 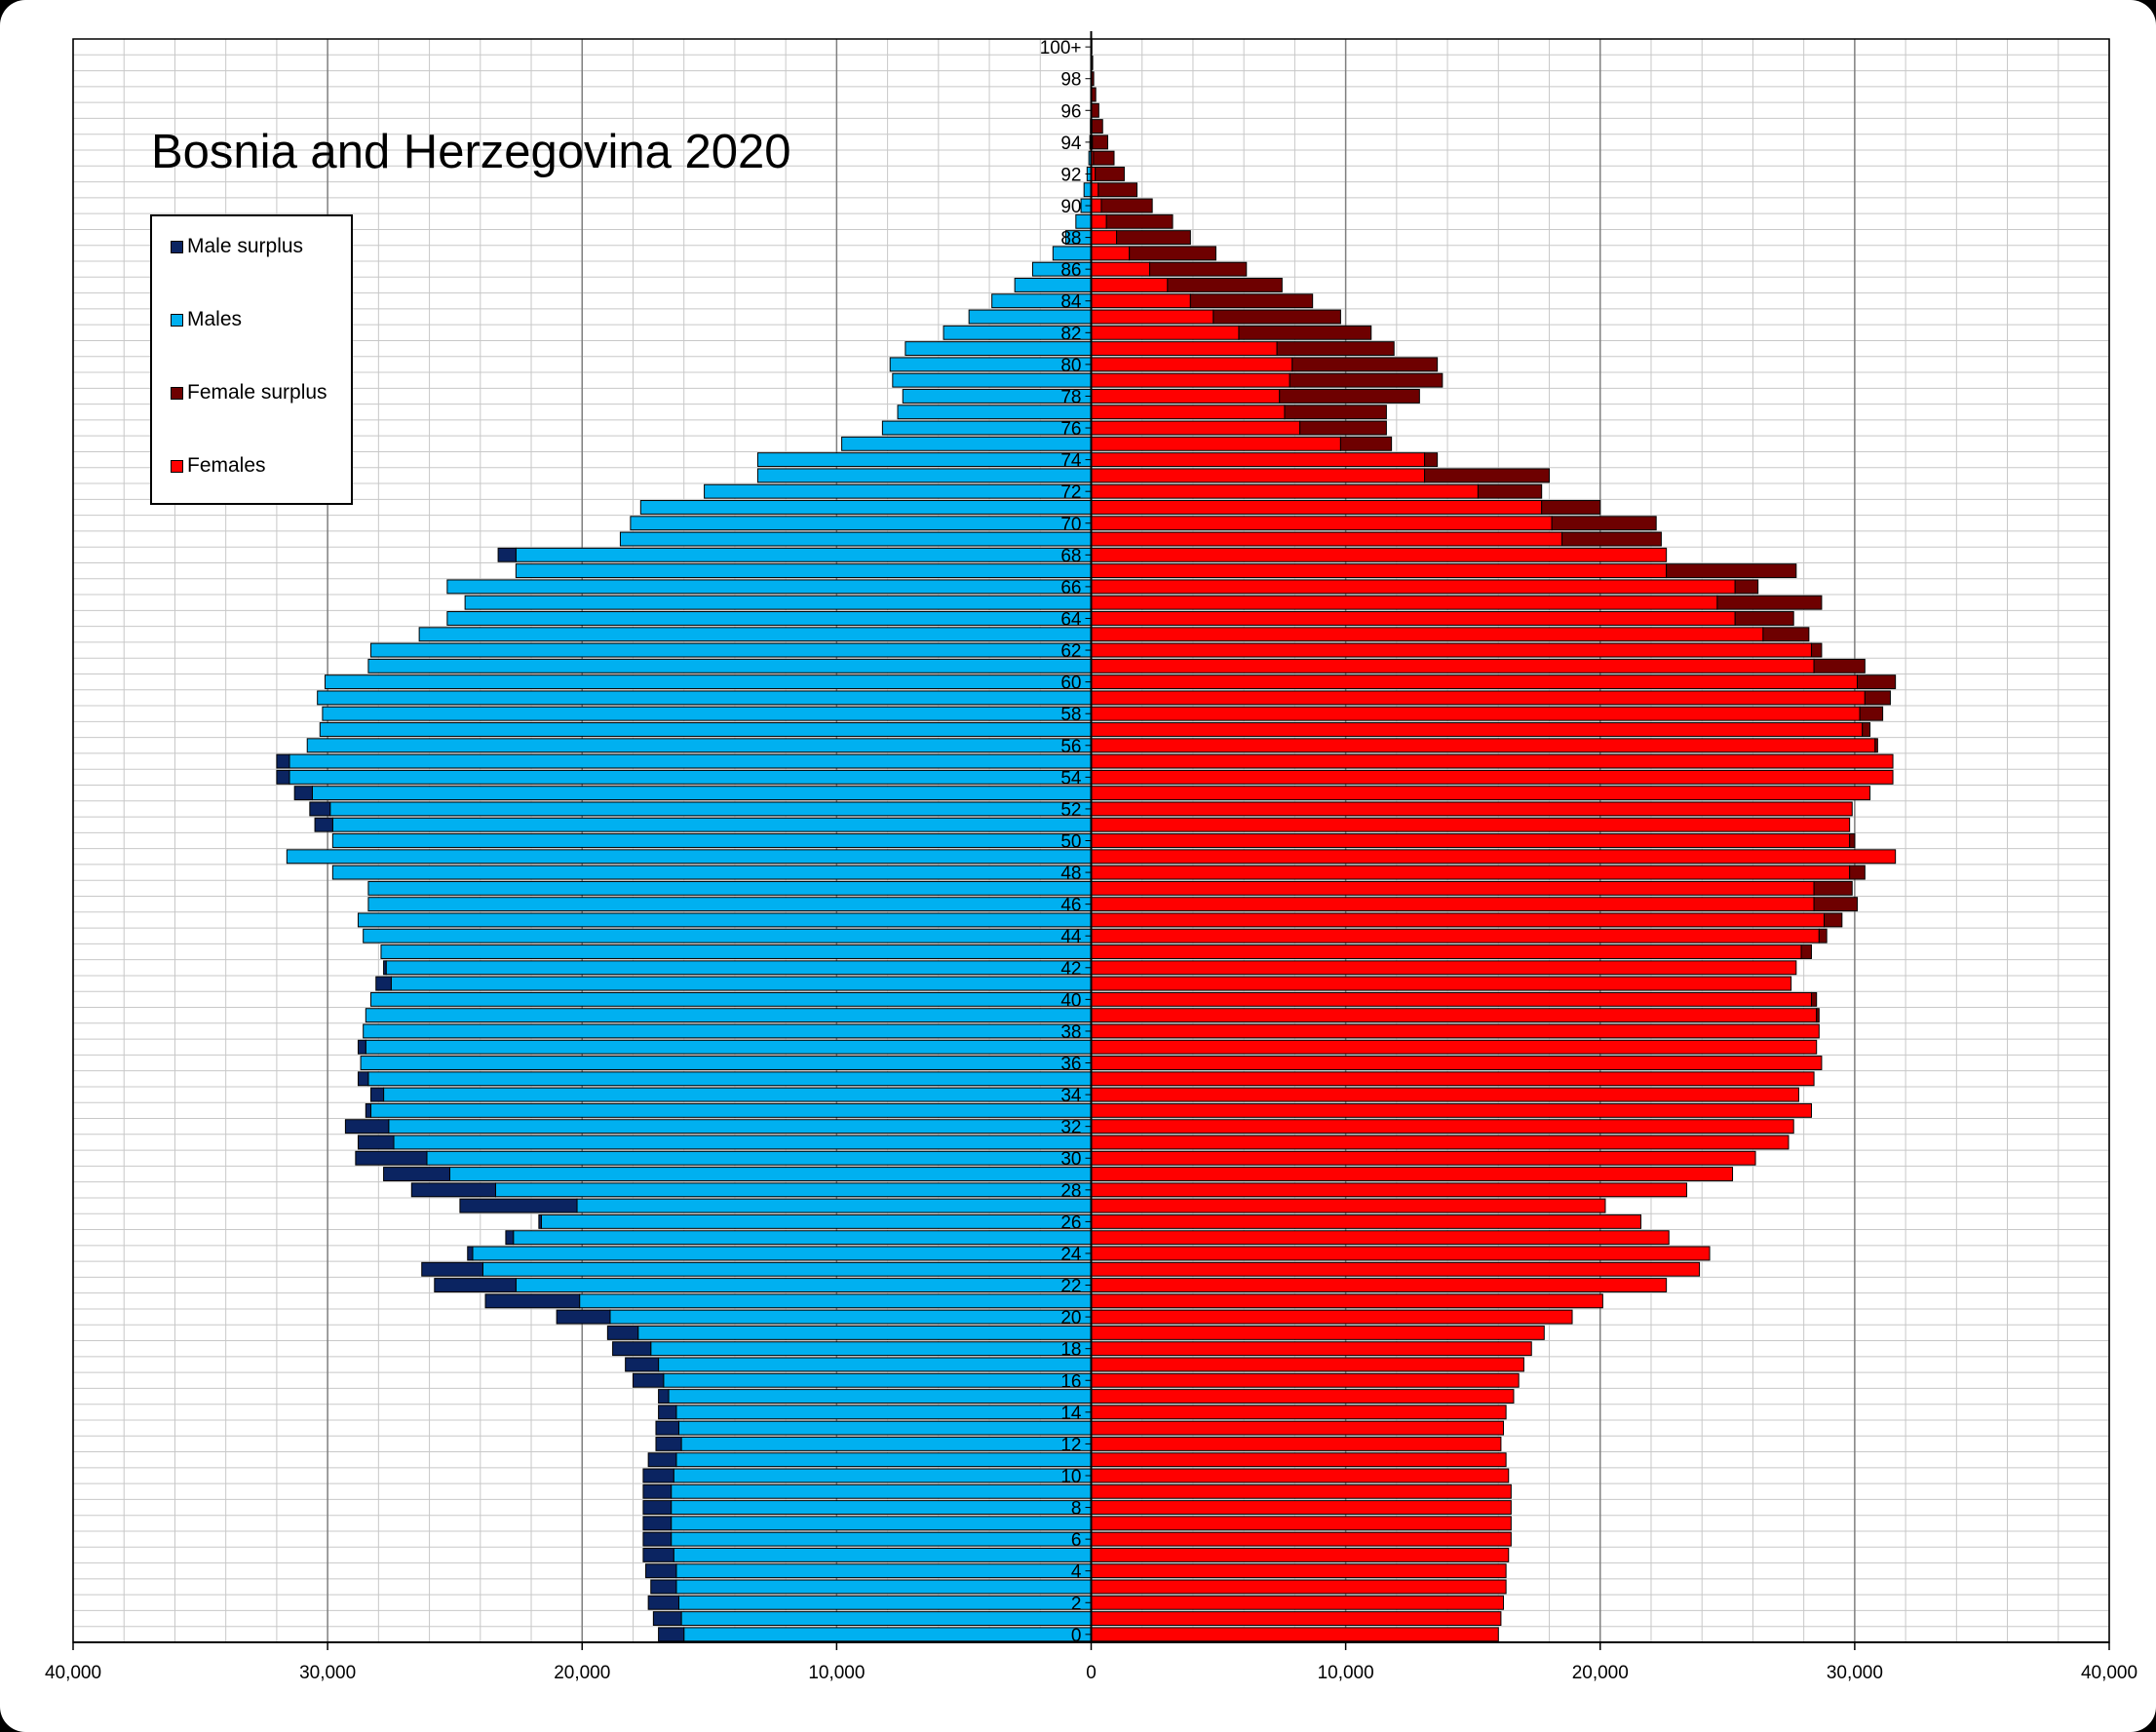 What do you see at coordinates (73, 1673) in the screenshot?
I see `x-tick-label: 40,000` at bounding box center [73, 1673].